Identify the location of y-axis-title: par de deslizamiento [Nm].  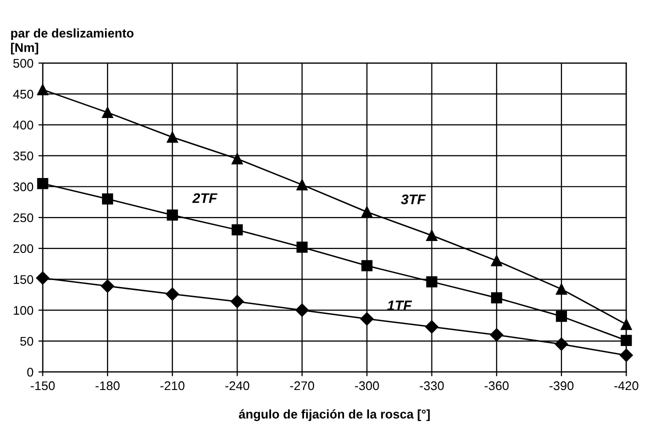
(72, 41).